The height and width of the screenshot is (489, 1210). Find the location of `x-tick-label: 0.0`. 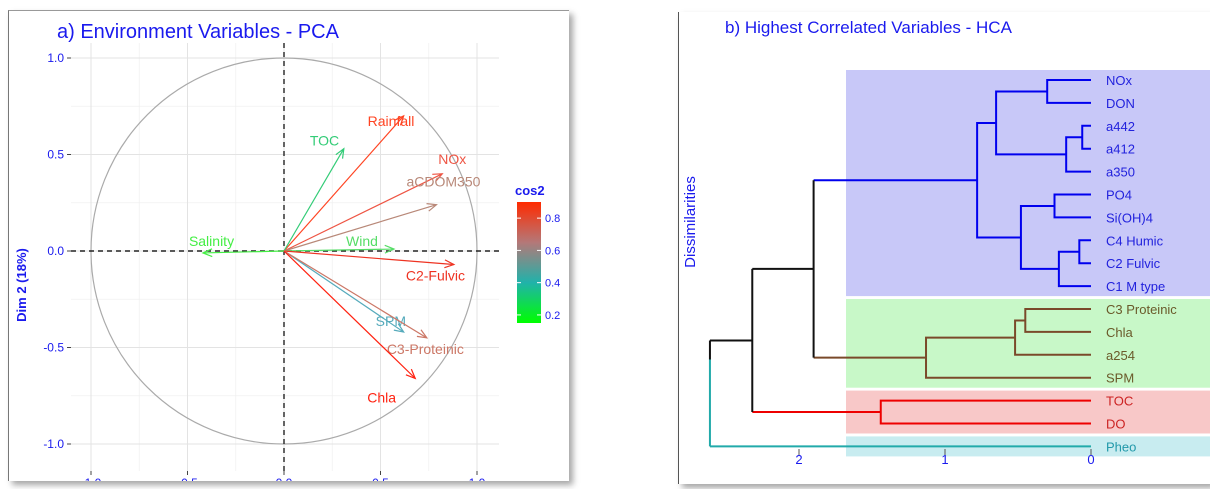

x-tick-label: 0.0 is located at coordinates (284, 478).